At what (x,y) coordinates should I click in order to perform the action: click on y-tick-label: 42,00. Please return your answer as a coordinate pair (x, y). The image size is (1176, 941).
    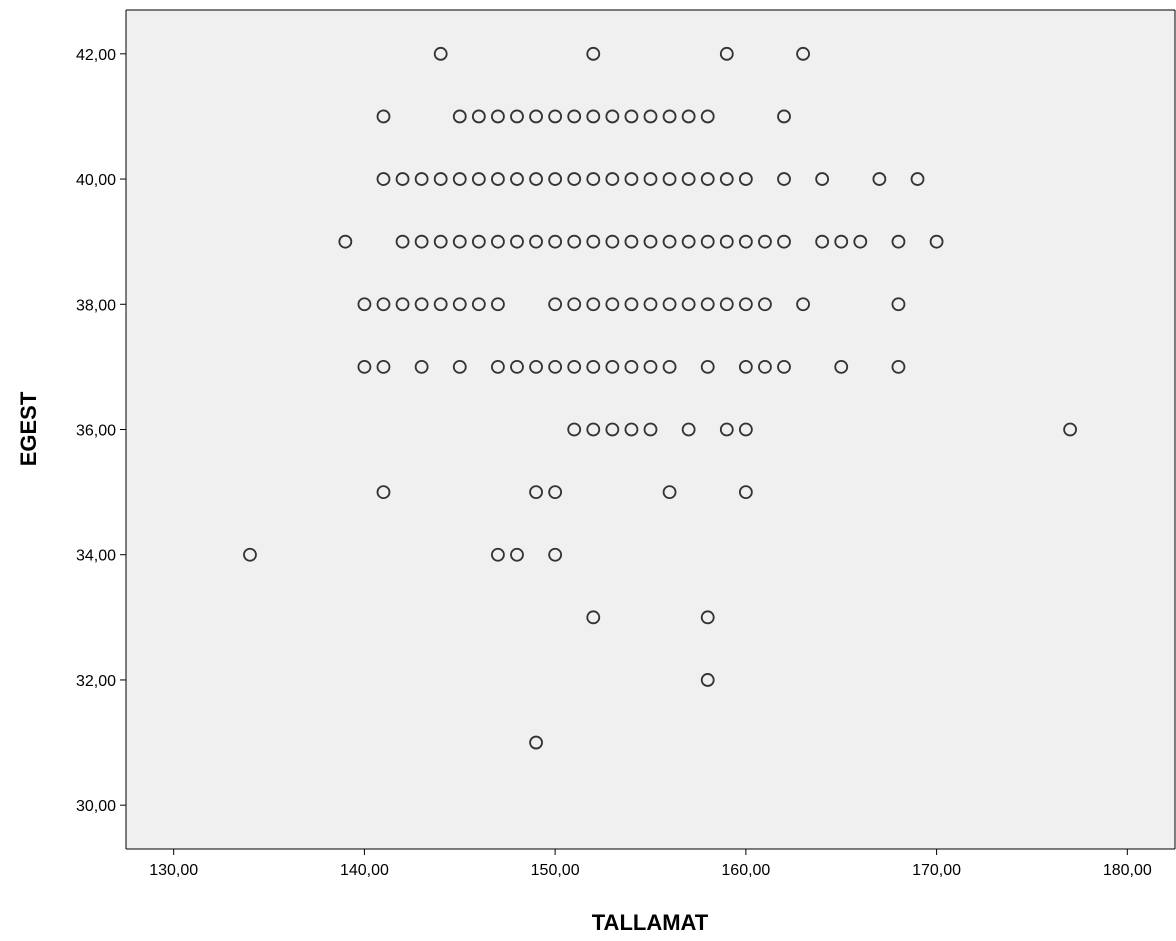
    Looking at the image, I should click on (96, 55).